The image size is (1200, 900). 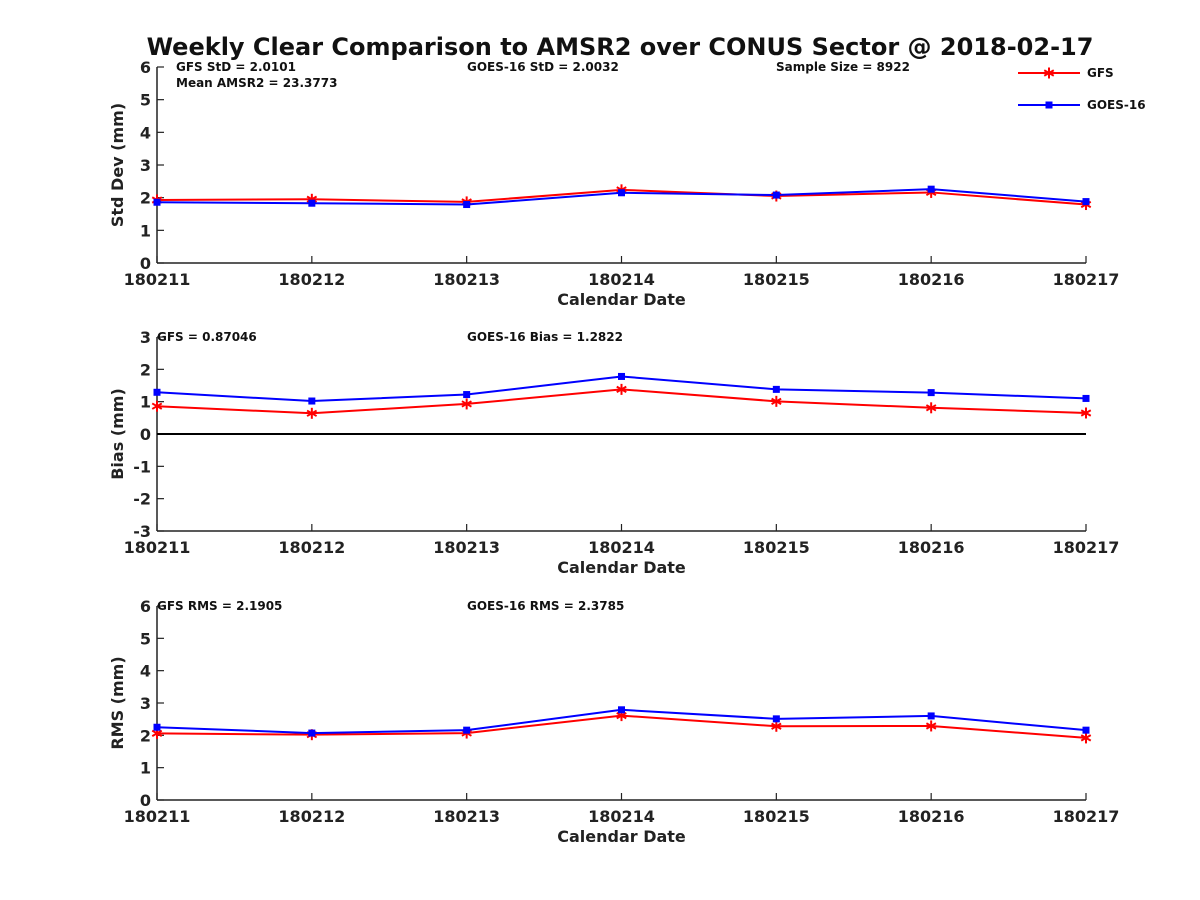 I want to click on rms-xtick-label: 180217, so click(x=1086, y=816).